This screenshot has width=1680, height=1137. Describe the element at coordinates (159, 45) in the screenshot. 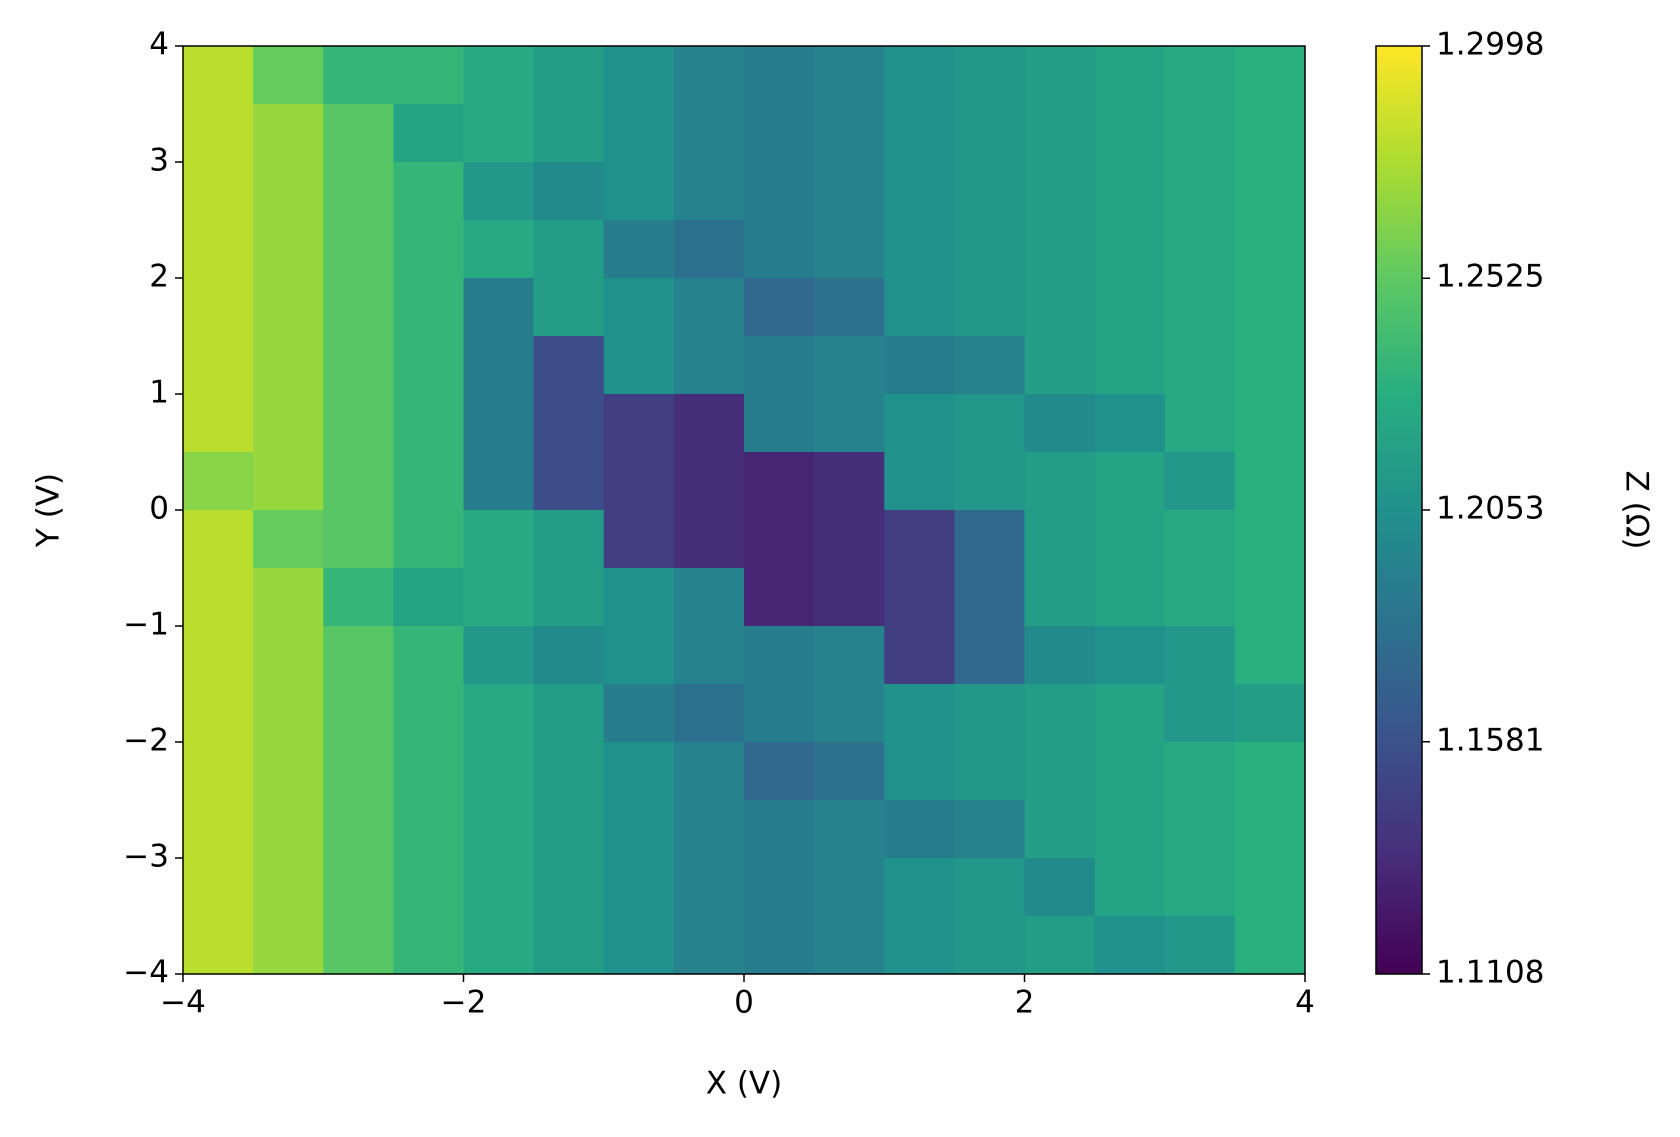

I see `y-tick-label: 4` at that location.